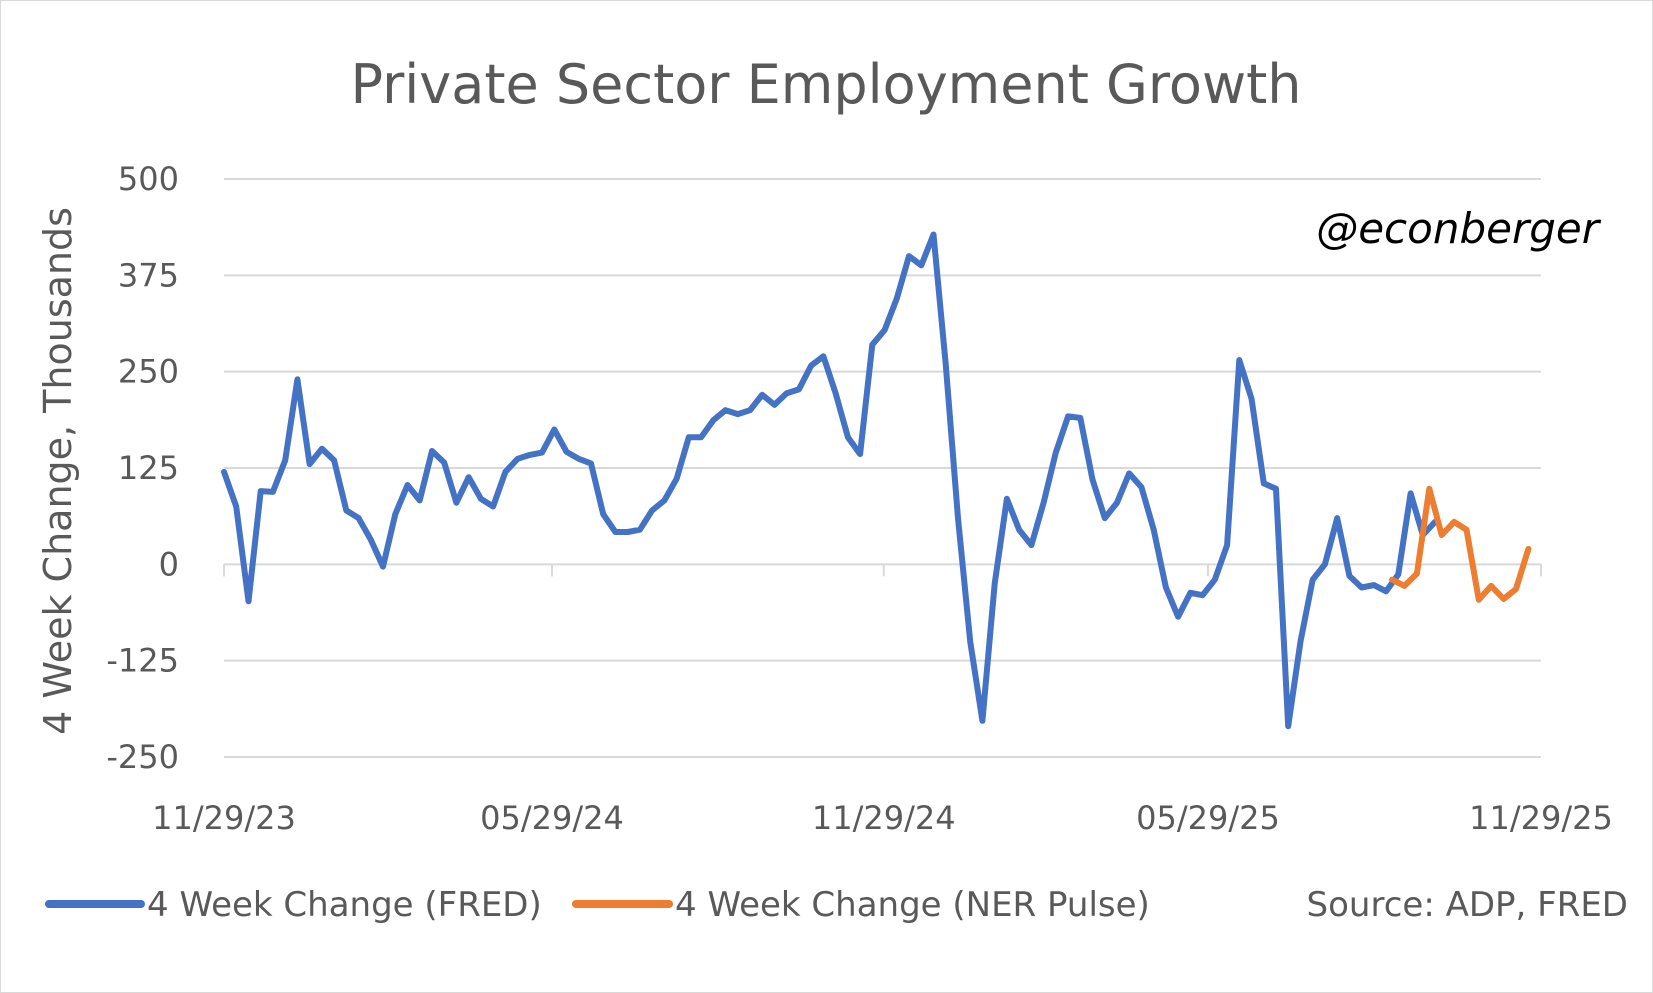  I want to click on legend-label-ner-pulse: 4 Week Change (NER Pulse), so click(912, 905).